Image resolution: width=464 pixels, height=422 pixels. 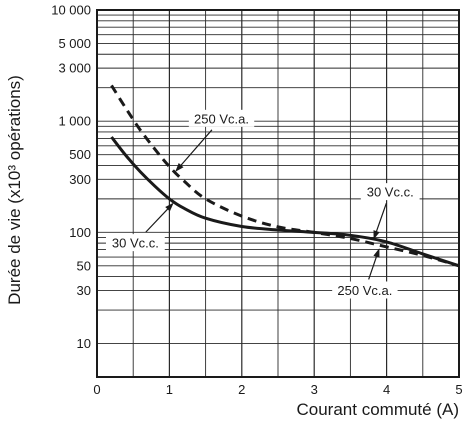 What do you see at coordinates (80, 232) in the screenshot?
I see `y-tick-label: 100` at bounding box center [80, 232].